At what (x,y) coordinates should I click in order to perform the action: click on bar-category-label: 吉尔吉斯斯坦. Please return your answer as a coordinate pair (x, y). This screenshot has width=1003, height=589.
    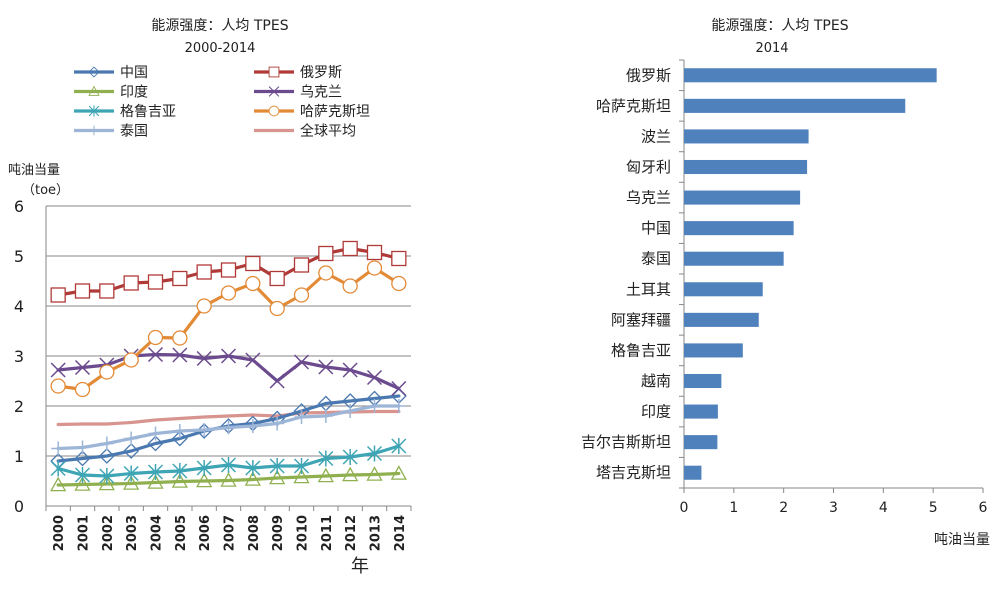
    Looking at the image, I should click on (626, 442).